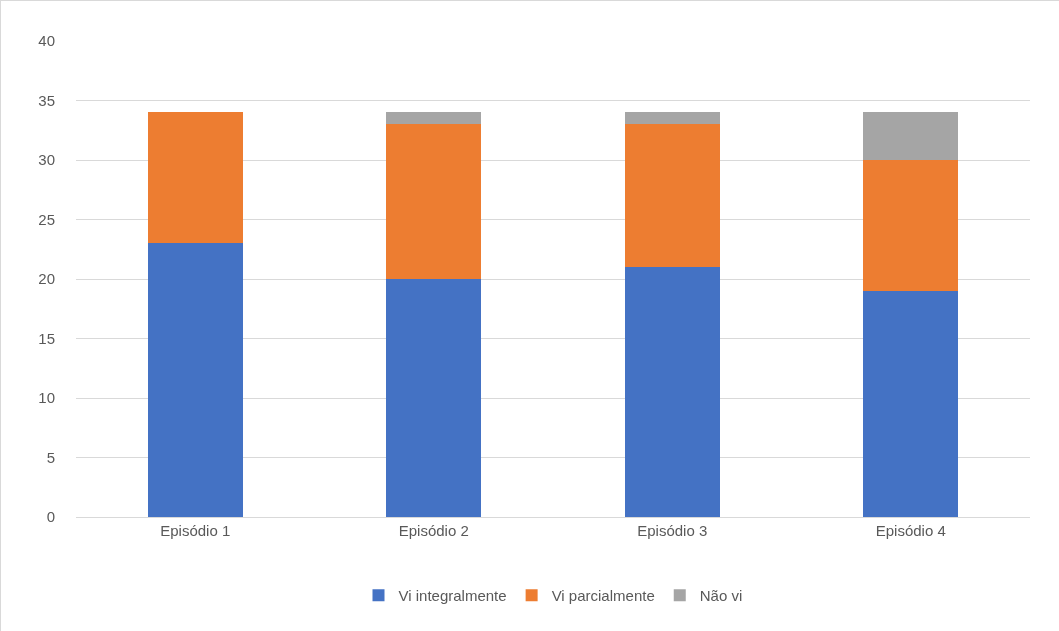 Image resolution: width=1059 pixels, height=631 pixels. What do you see at coordinates (50, 457) in the screenshot?
I see `y-tick-label: 5` at bounding box center [50, 457].